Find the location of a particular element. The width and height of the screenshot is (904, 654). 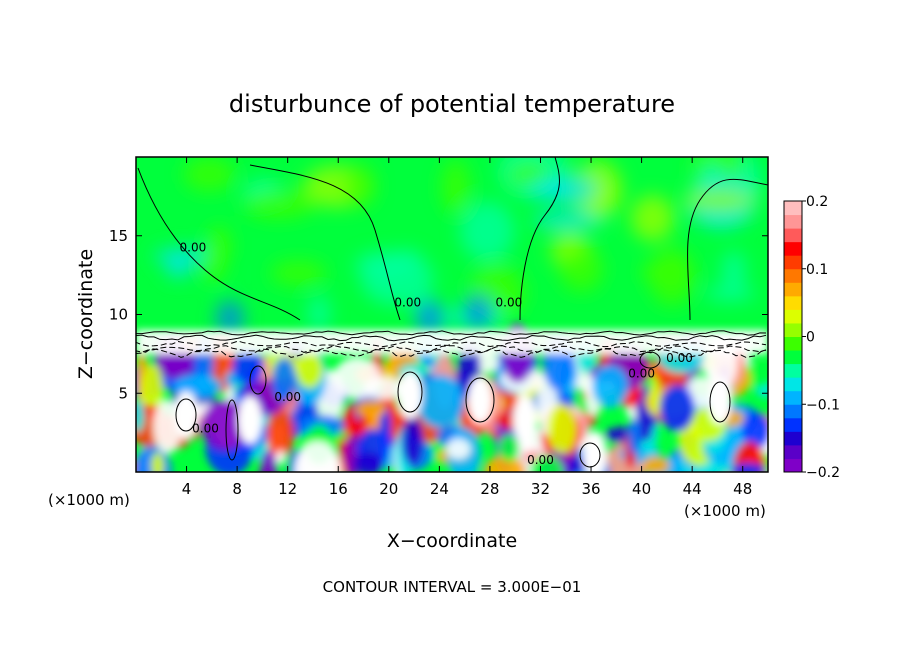

colorbar: 0.2 0.1 0 −0.1 −0.2 is located at coordinates (811, 337).